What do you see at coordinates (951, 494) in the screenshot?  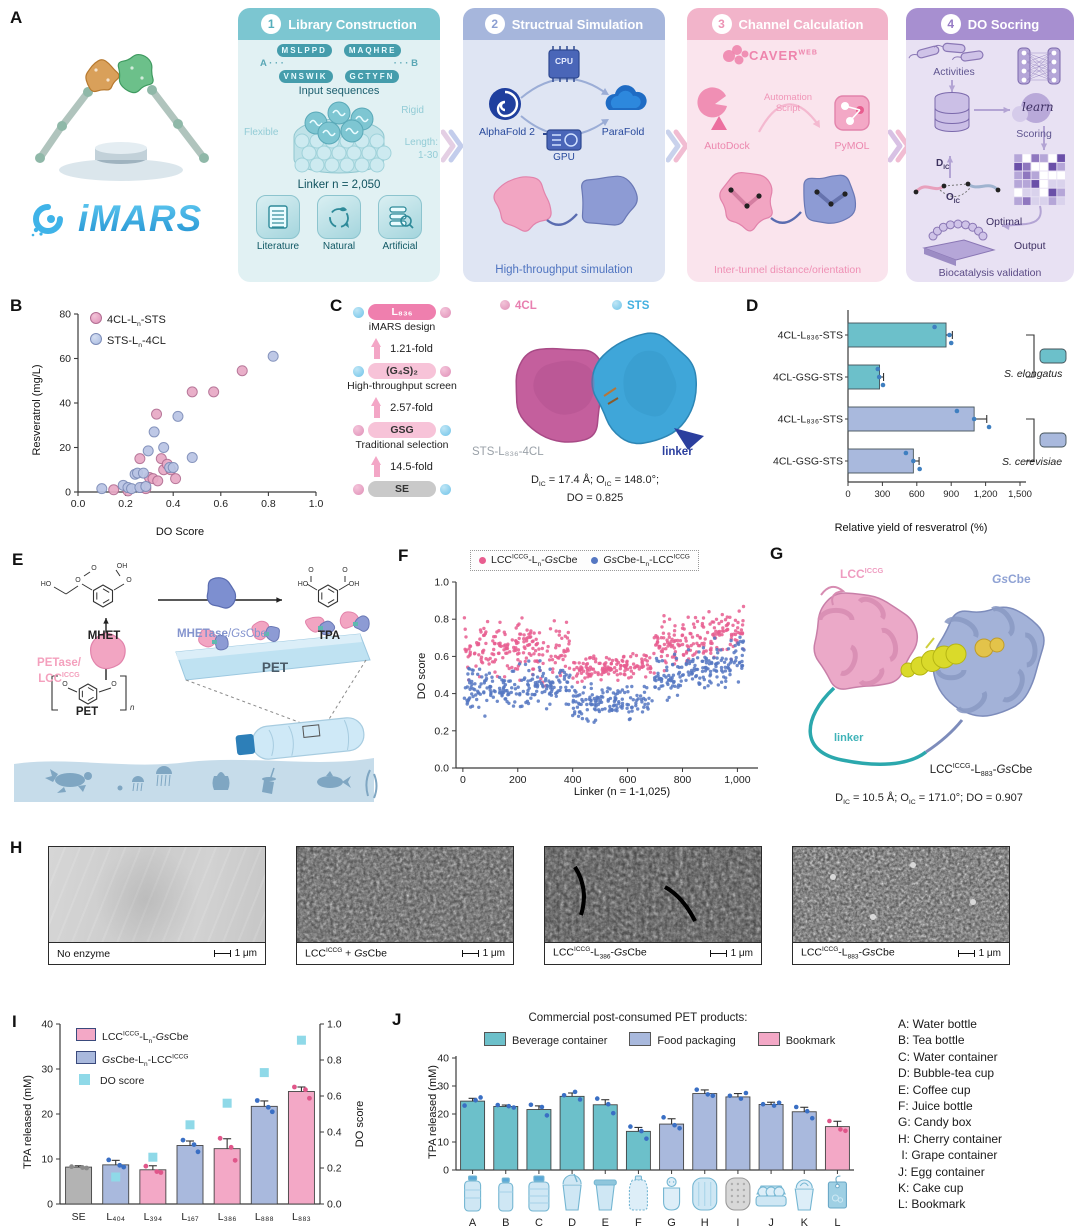 I see `svg-text: 900` at bounding box center [951, 494].